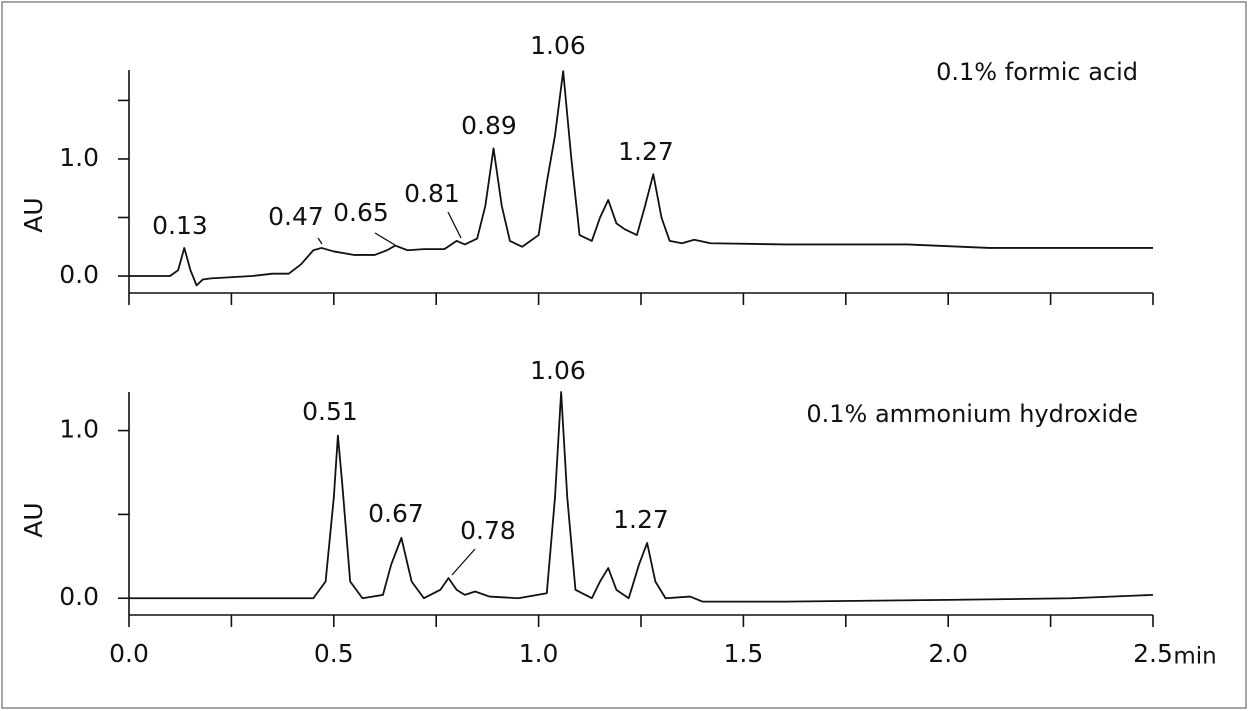 The height and width of the screenshot is (711, 1249). What do you see at coordinates (129, 653) in the screenshot?
I see `x-tick-label: 0.0` at bounding box center [129, 653].